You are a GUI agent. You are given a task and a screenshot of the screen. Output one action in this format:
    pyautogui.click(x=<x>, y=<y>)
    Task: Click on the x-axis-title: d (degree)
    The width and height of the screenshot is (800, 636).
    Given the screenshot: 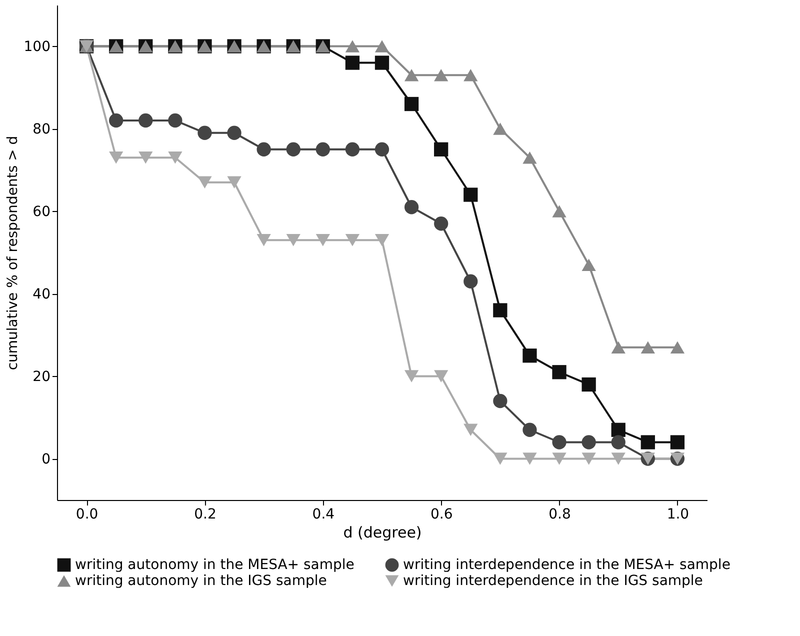 What is the action you would take?
    pyautogui.click(x=382, y=533)
    